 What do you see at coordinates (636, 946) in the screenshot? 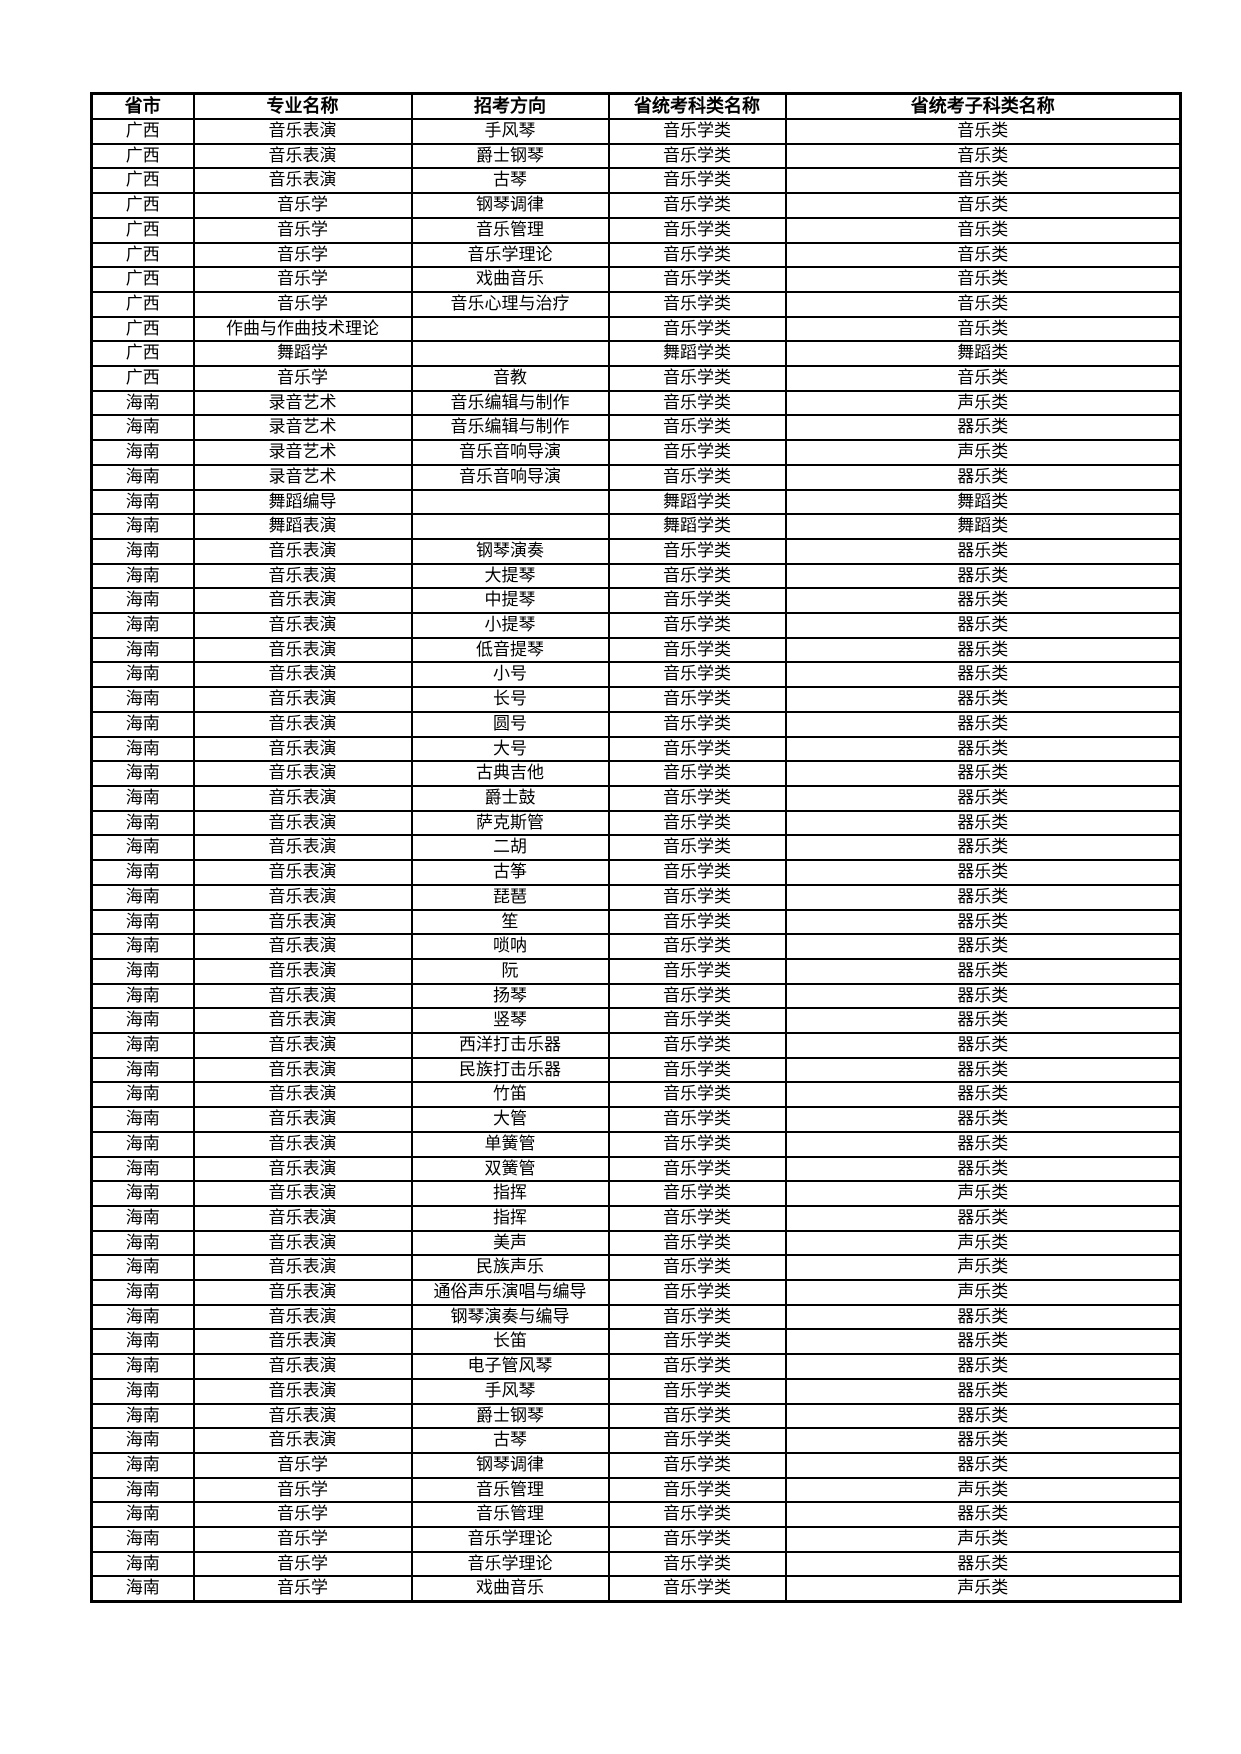
I see `table-row: 海南 音乐表演 唢呐 音乐学类 器乐类` at bounding box center [636, 946].